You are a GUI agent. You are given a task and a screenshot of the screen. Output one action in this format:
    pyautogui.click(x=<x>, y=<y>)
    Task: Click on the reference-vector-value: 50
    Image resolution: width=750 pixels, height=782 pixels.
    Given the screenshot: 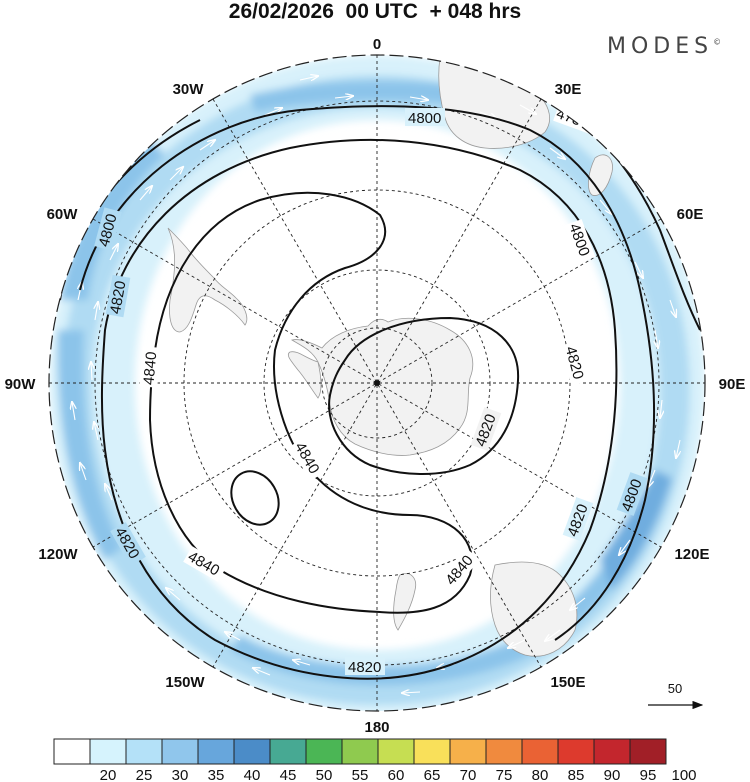 What is the action you would take?
    pyautogui.click(x=675, y=688)
    